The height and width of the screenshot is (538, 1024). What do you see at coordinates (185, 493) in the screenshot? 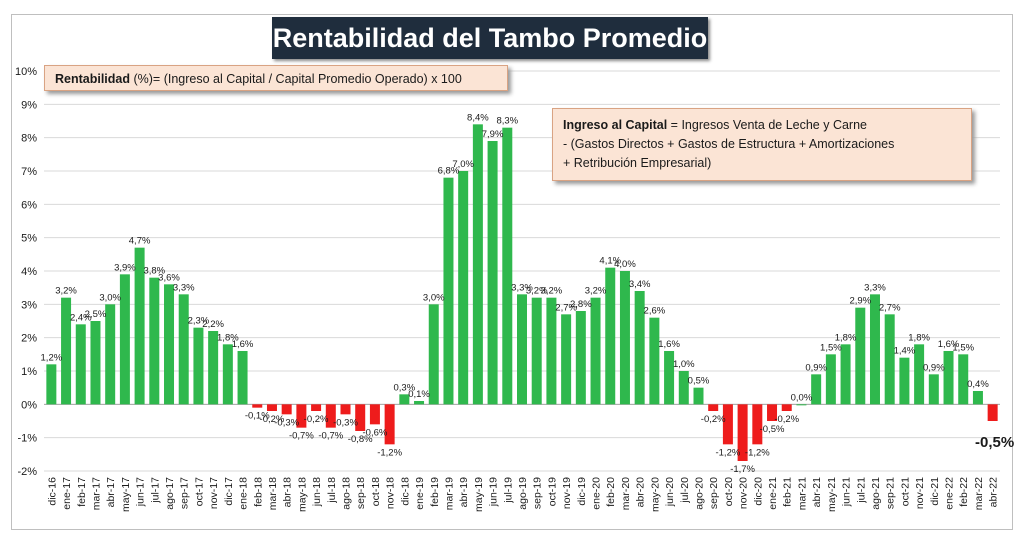
I see `x-tick-label: sep-17` at bounding box center [185, 493].